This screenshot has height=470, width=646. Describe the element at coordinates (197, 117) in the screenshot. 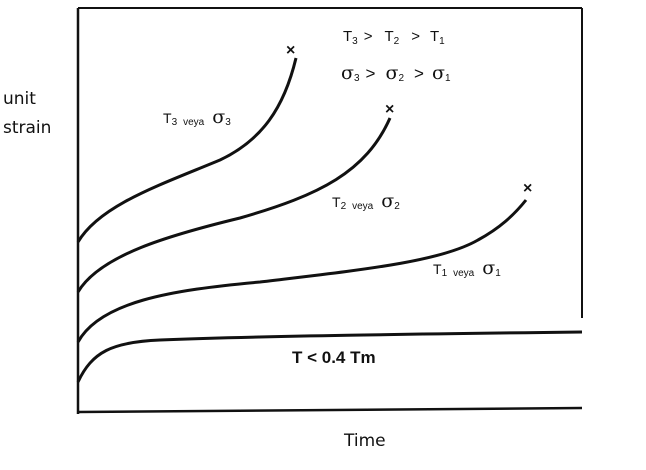

I see `curve-3-label: T3 veya σ3` at that location.